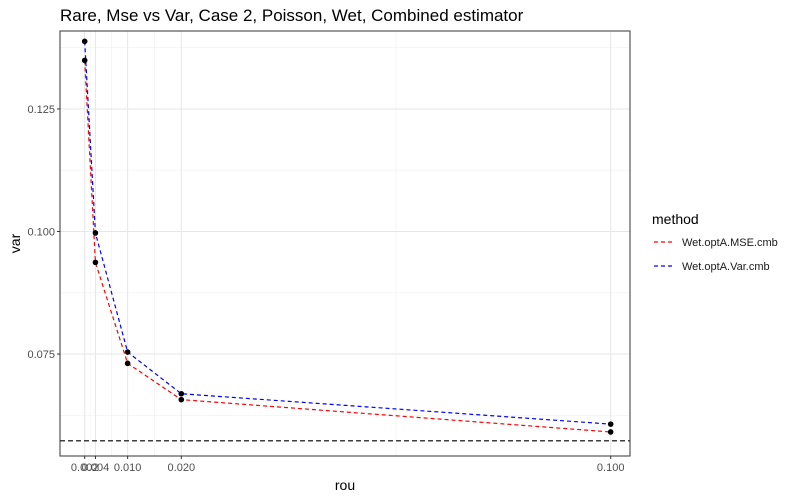 The image size is (800, 500). Describe the element at coordinates (611, 468) in the screenshot. I see `x-tick-label: 0.100` at that location.